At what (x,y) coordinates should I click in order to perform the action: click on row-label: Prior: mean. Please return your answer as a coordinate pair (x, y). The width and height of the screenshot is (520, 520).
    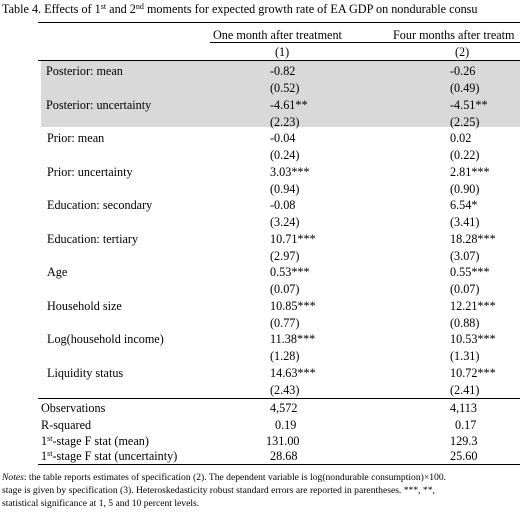
    Looking at the image, I should click on (76, 138).